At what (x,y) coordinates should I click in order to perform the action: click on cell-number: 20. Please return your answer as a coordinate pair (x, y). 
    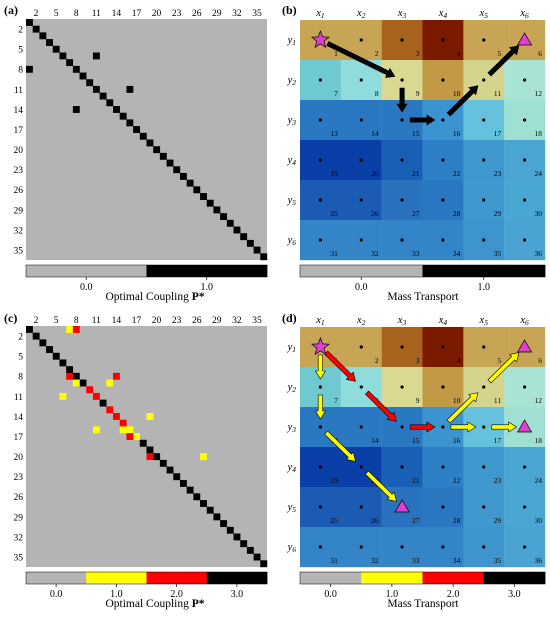
    Looking at the image, I should click on (375, 173).